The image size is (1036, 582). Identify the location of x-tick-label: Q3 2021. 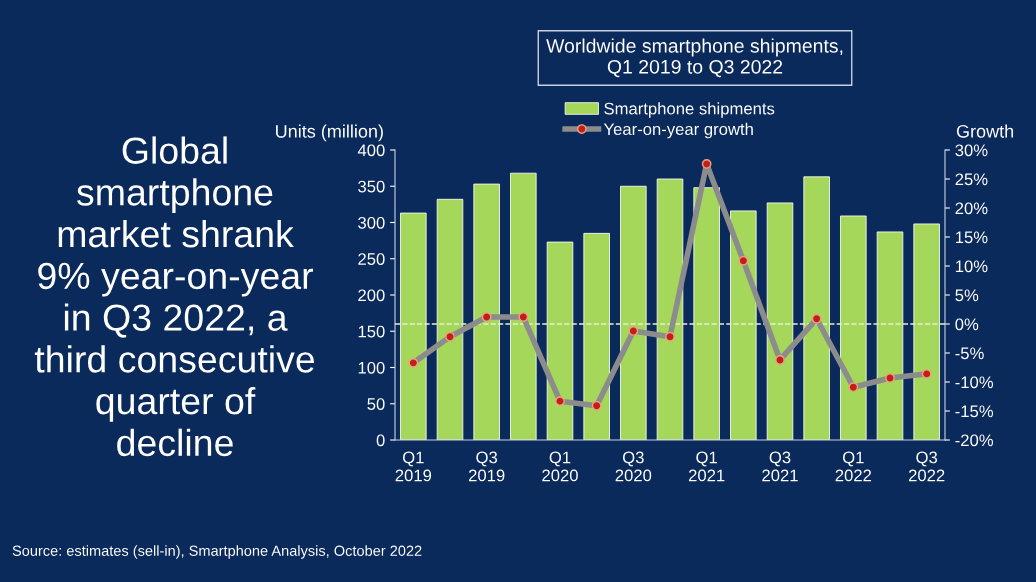
(780, 466).